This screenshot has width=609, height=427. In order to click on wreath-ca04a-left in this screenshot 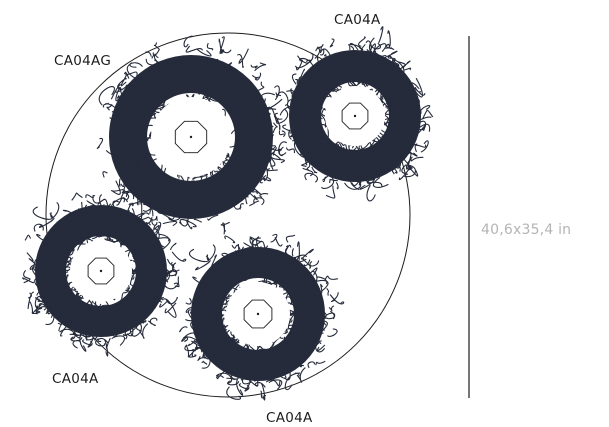, I will do `click(104, 273)`.